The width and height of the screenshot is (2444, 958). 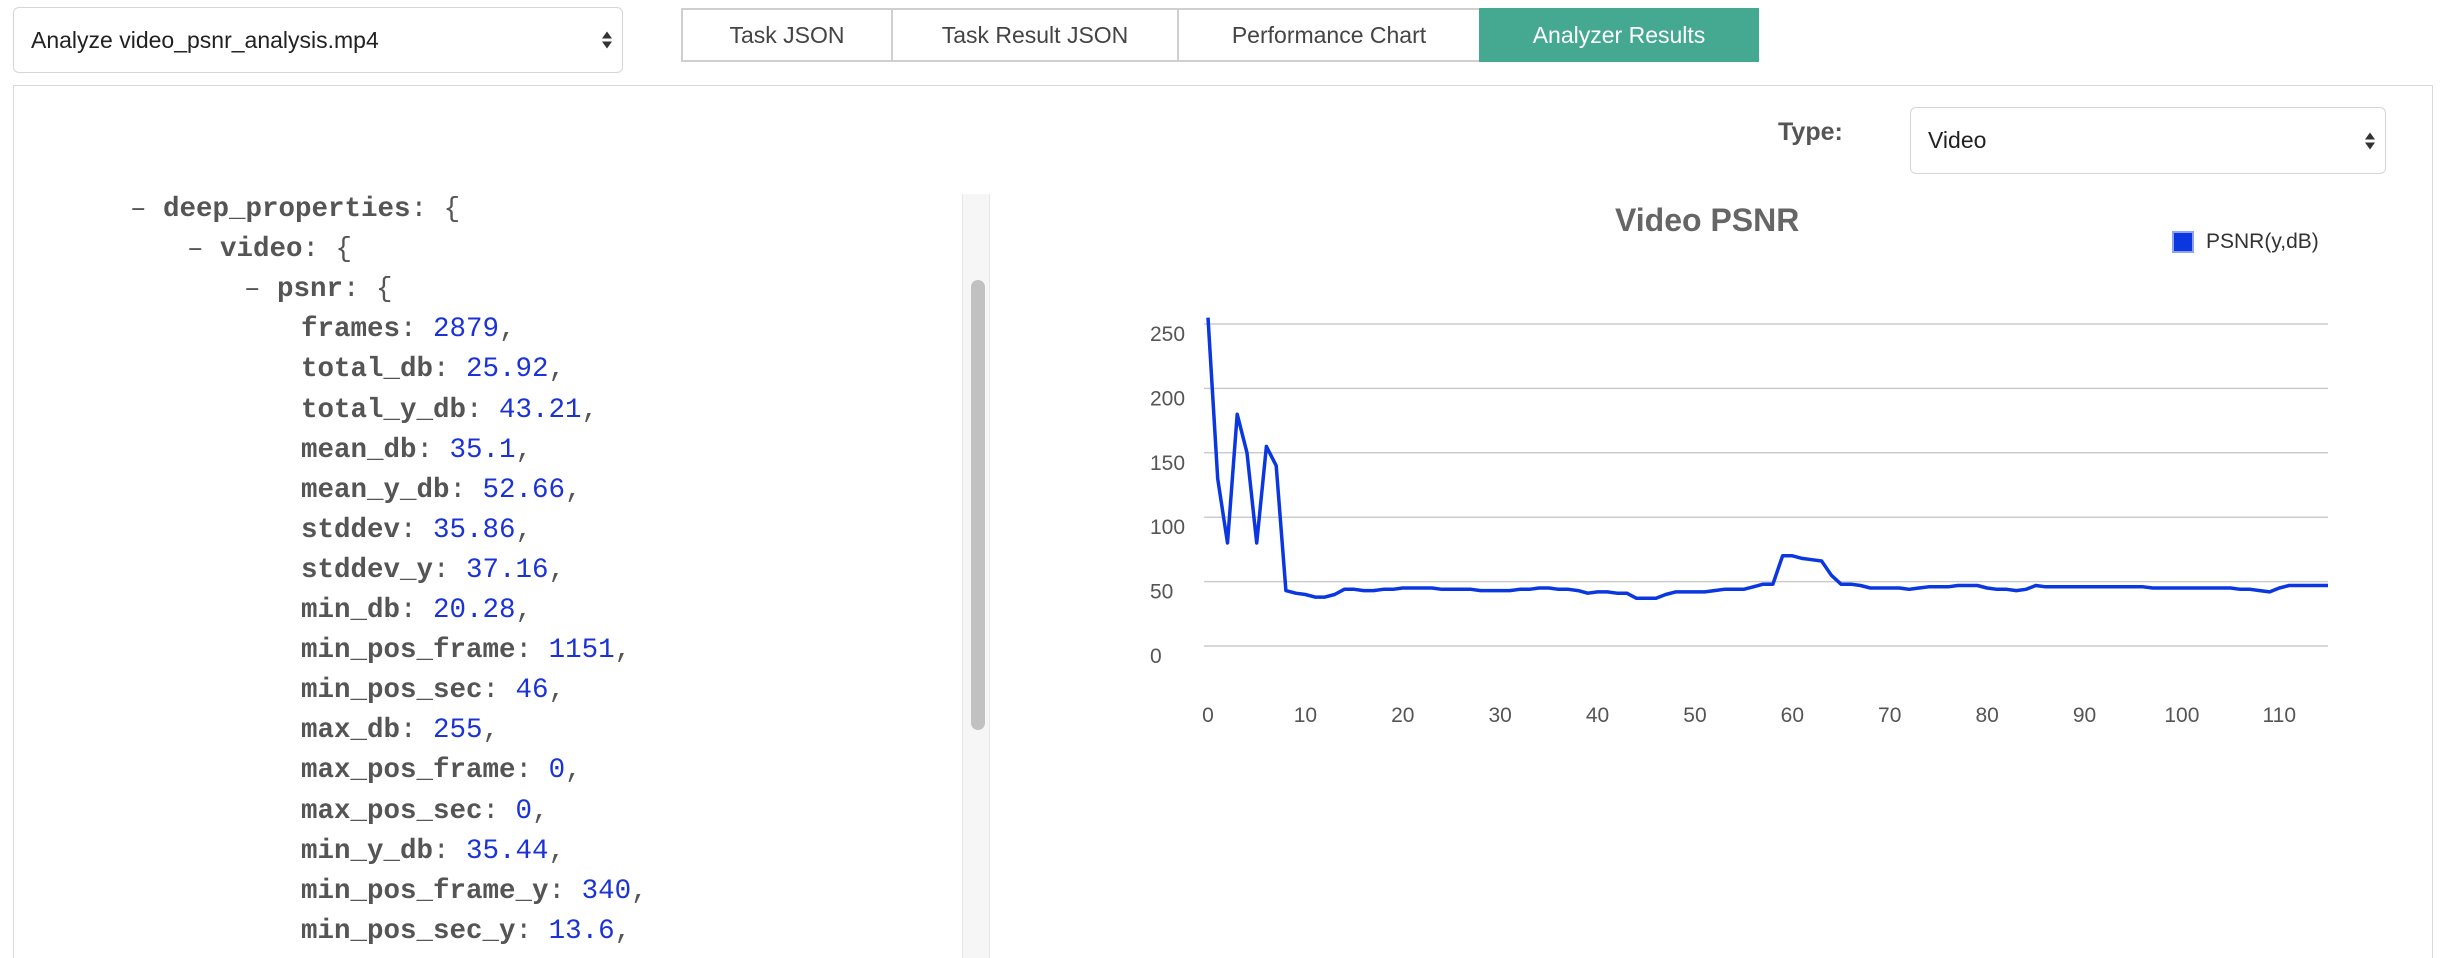 What do you see at coordinates (2181, 715) in the screenshot?
I see `x-tick-label: 100` at bounding box center [2181, 715].